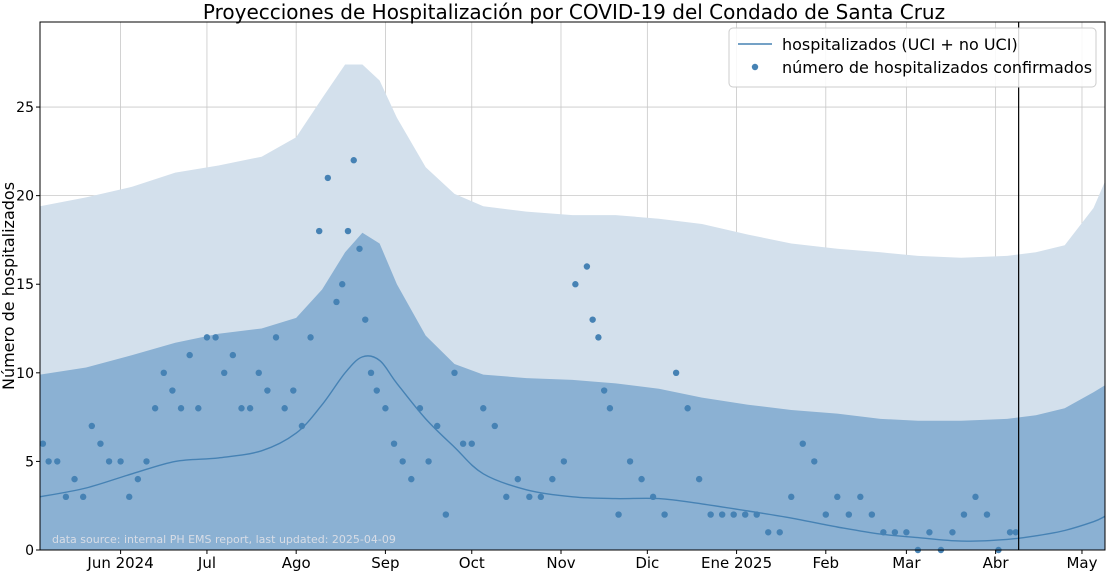 This screenshot has width=1109, height=571. What do you see at coordinates (1081, 562) in the screenshot?
I see `x-tick-label: May` at bounding box center [1081, 562].